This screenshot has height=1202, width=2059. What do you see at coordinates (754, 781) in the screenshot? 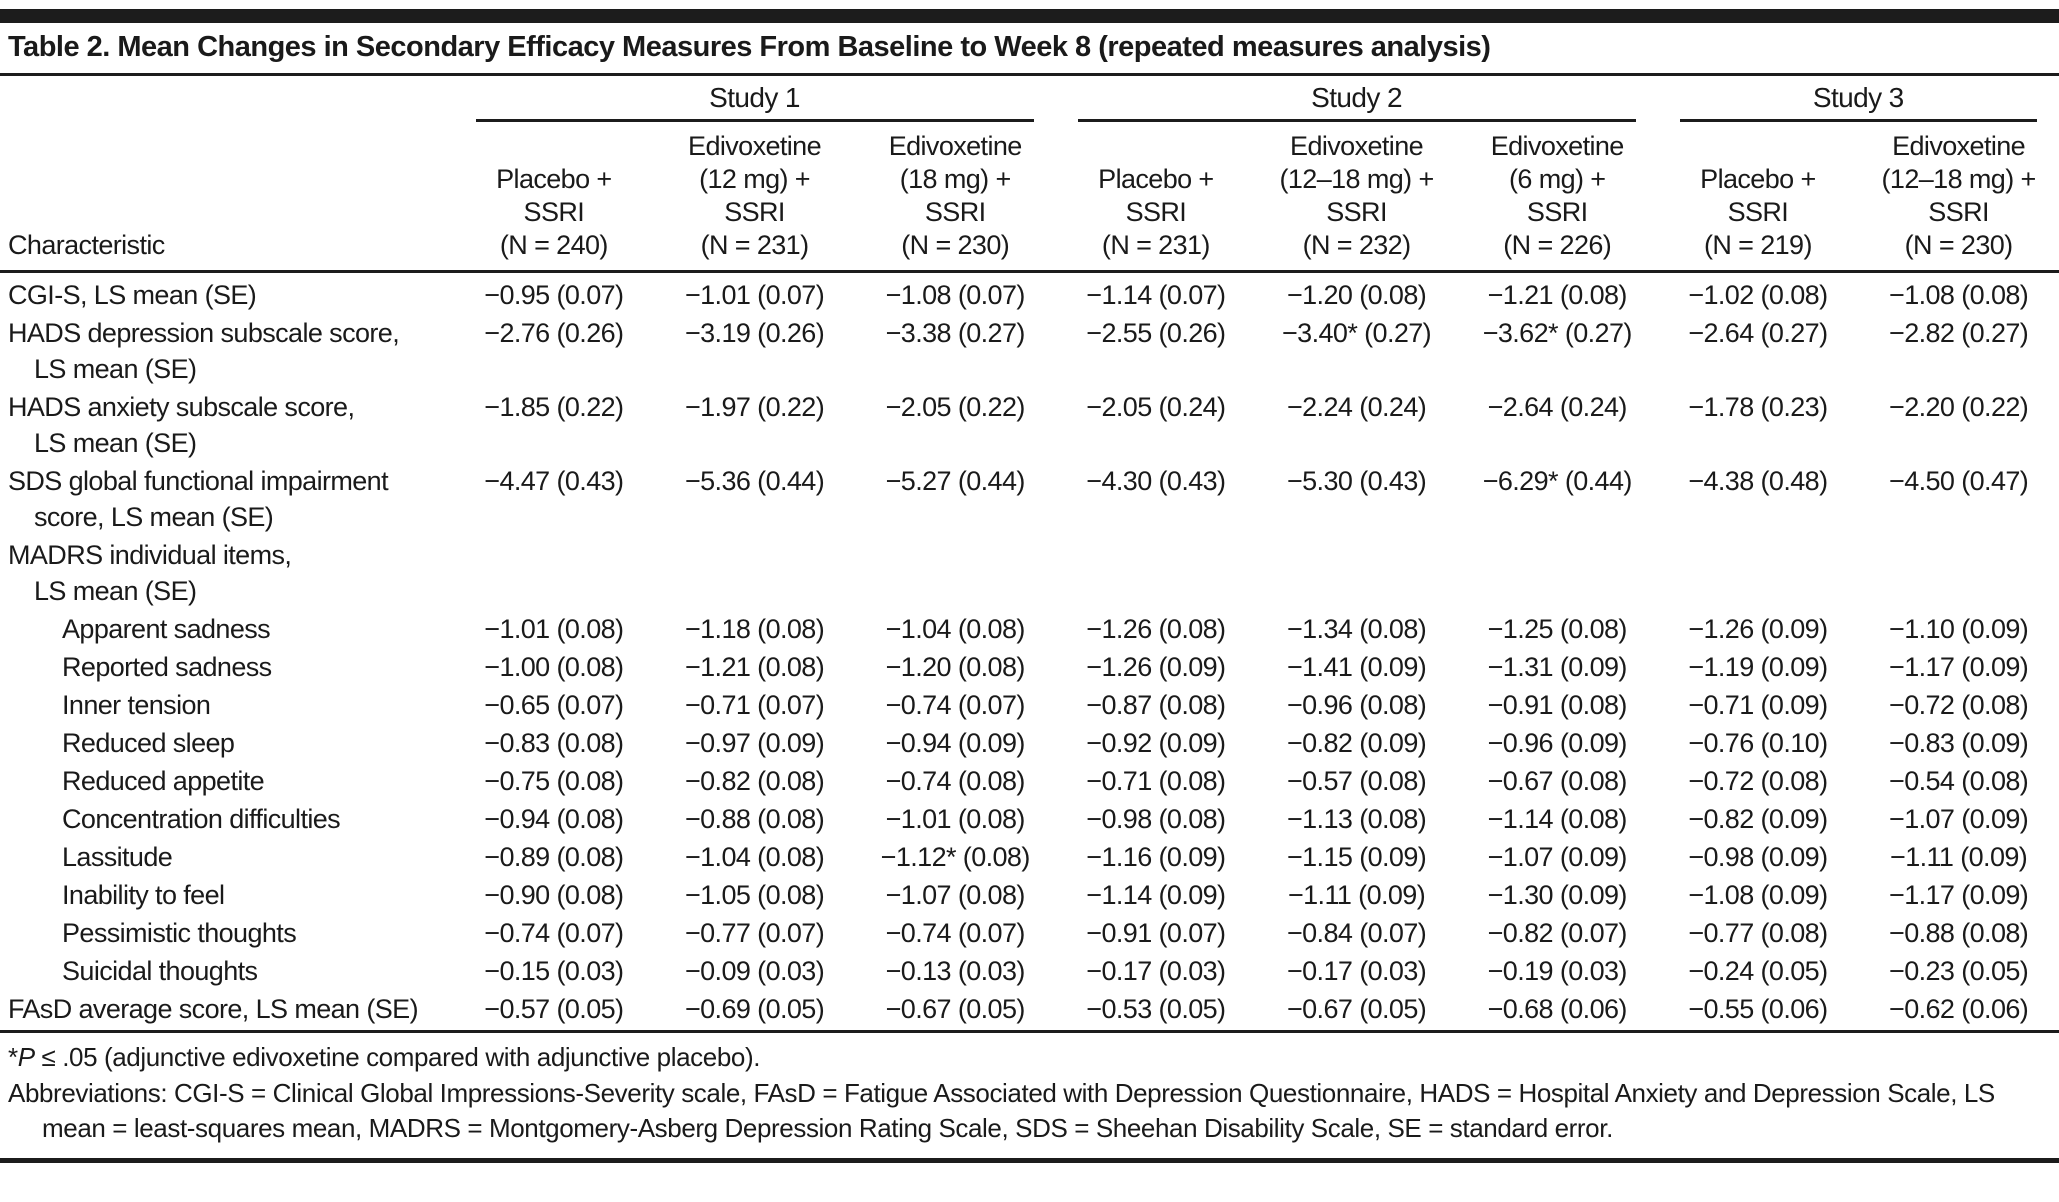
I see `cell-value: −0.82 (0.08)` at bounding box center [754, 781].